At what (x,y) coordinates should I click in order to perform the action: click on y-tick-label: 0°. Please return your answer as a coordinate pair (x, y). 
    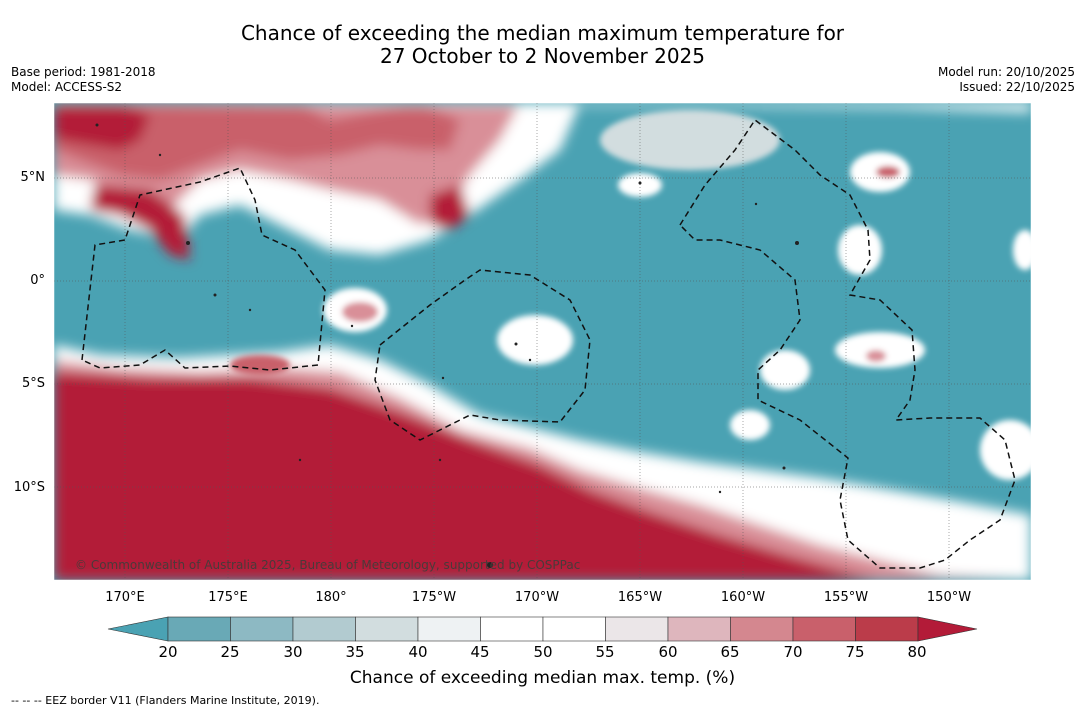
    Looking at the image, I should click on (37, 280).